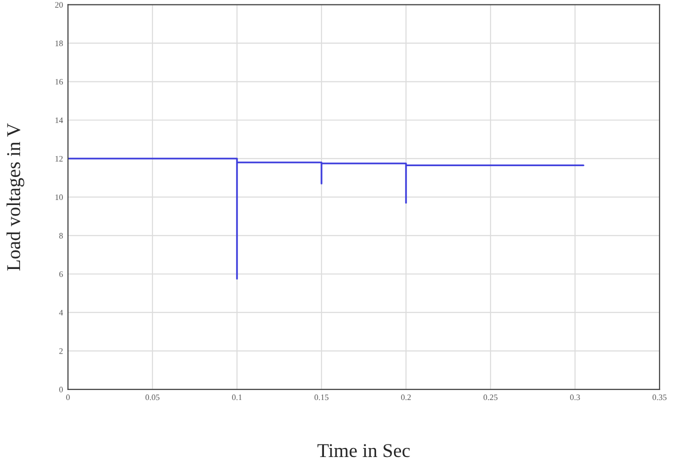 The image size is (673, 472). I want to click on y-tick-label: 14, so click(59, 121).